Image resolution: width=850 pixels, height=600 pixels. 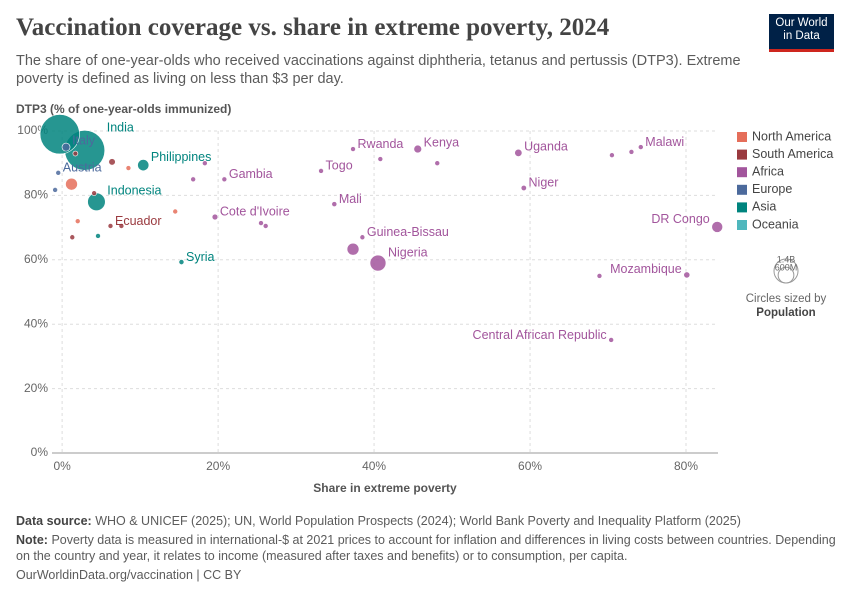 I want to click on y-tick-label: 0%, so click(x=40, y=452).